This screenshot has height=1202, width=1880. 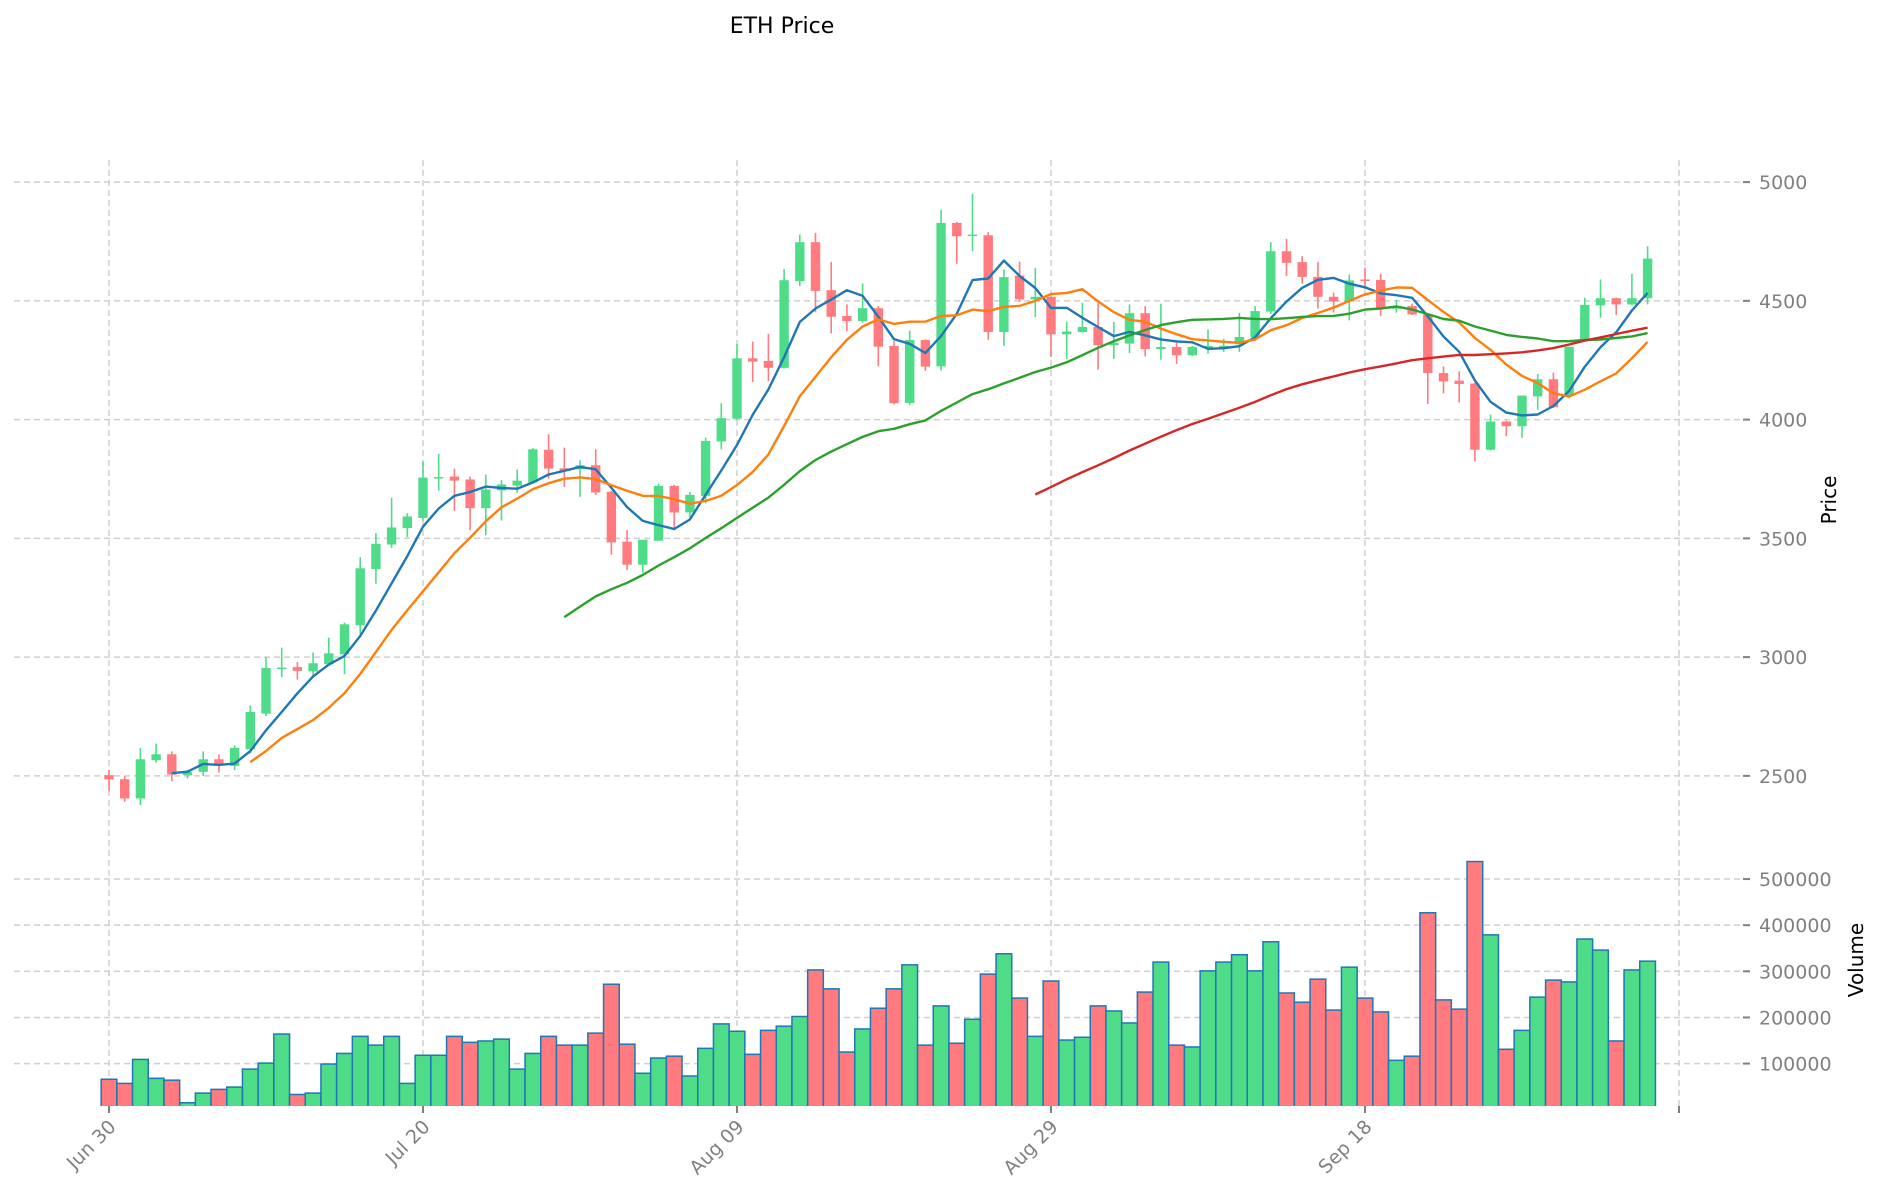 I want to click on date-tick-label: Aug 09, so click(x=716, y=1147).